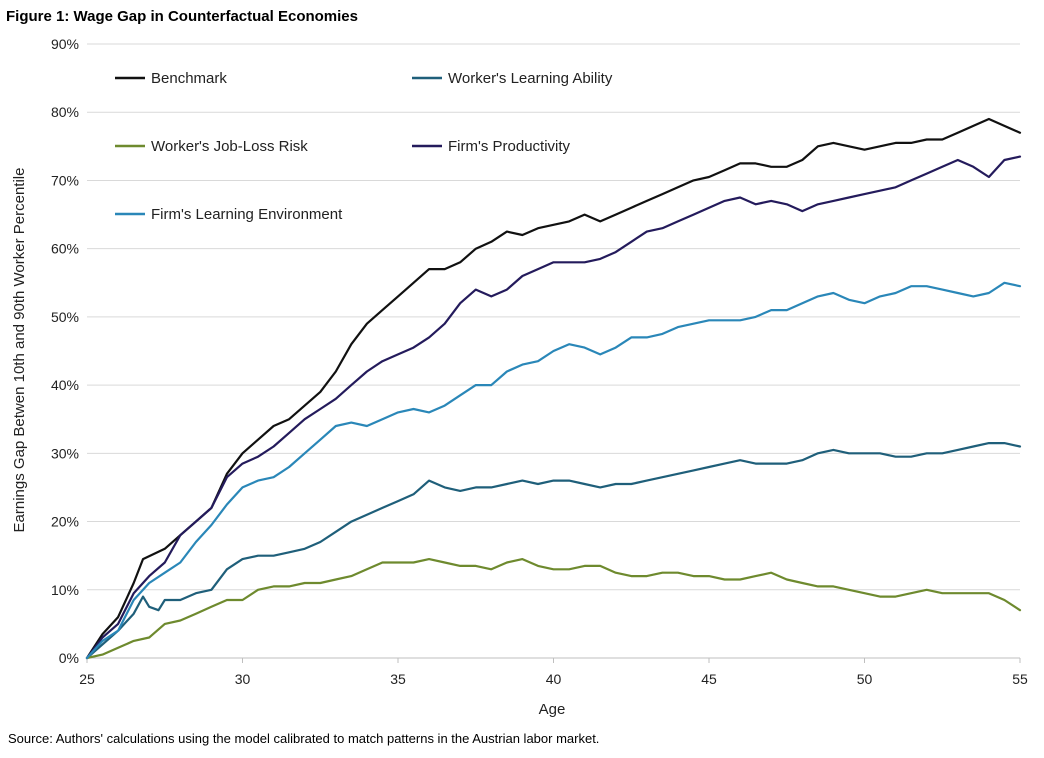 The image size is (1044, 758). I want to click on x-tick-label: 35, so click(398, 679).